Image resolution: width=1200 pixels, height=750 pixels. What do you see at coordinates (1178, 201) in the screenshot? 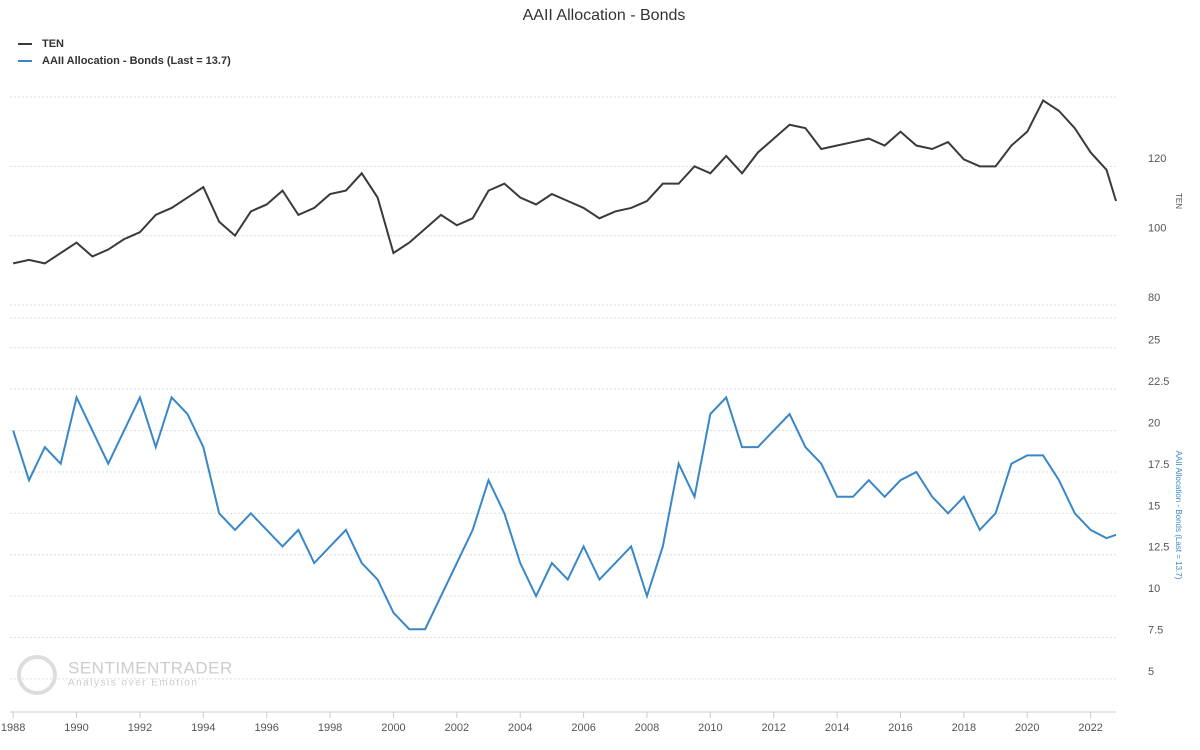
I see `axis-label: TEN` at bounding box center [1178, 201].